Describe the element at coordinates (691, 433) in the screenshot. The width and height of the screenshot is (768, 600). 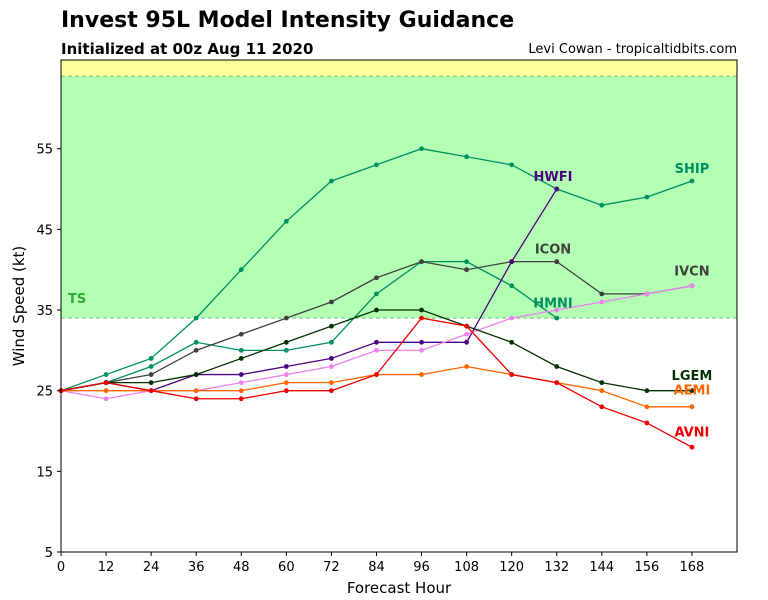
I see `model-label-avni: AVNI` at that location.